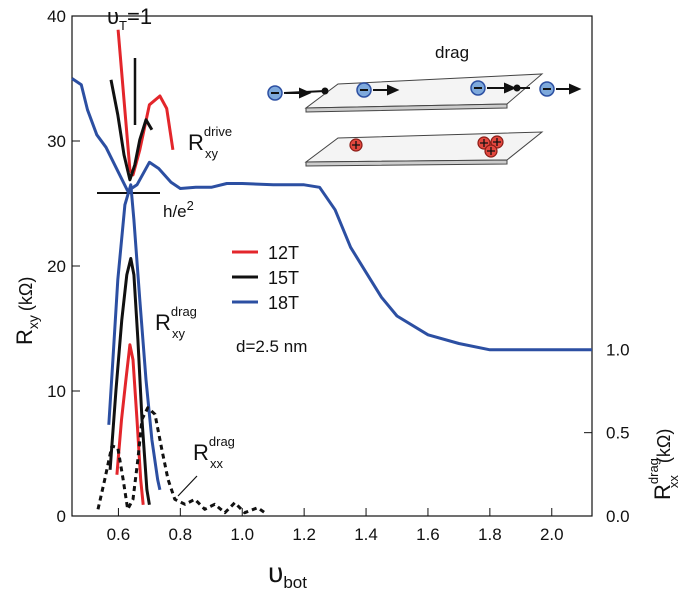 The width and height of the screenshot is (693, 589). What do you see at coordinates (618, 433) in the screenshot?
I see `y2-tick-label: 0.5` at bounding box center [618, 433].